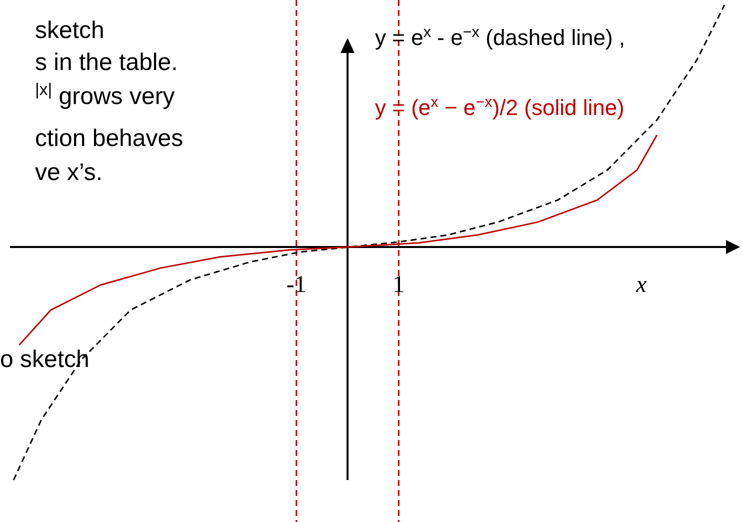 The image size is (742, 522). I want to click on x-tick-label: 1, so click(398, 285).